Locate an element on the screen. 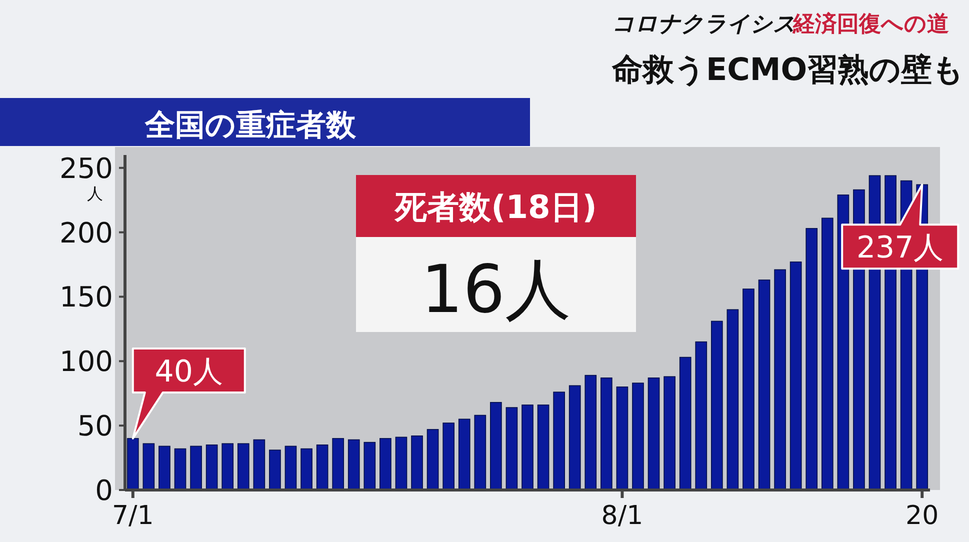 The image size is (969, 542). annotation: 16人 is located at coordinates (496, 289).